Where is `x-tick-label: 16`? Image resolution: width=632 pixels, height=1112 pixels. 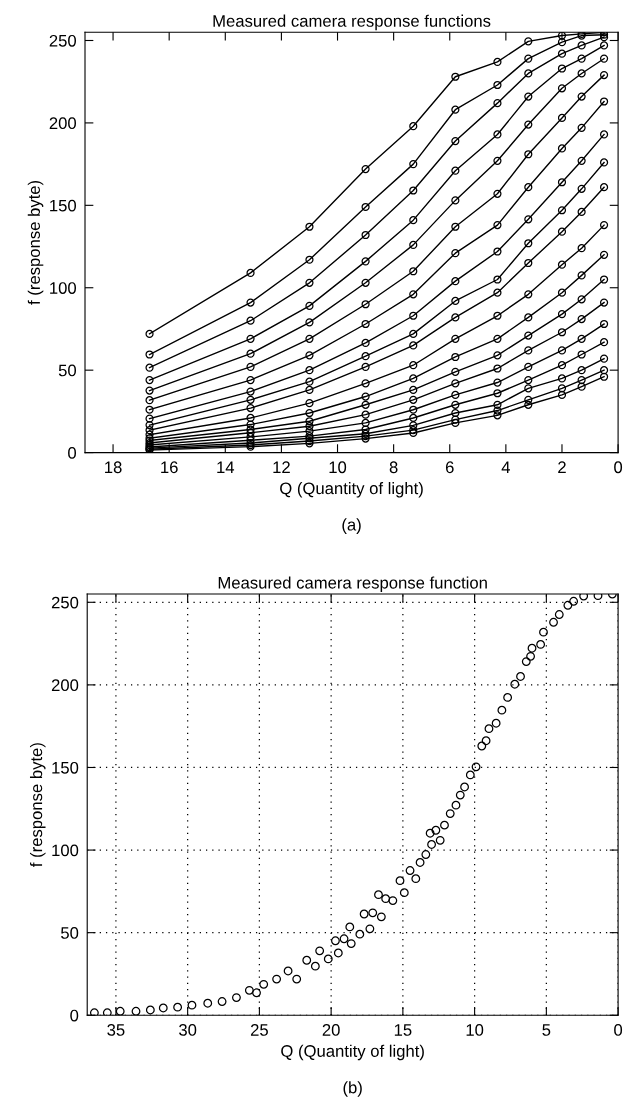
x-tick-label: 16 is located at coordinates (169, 467).